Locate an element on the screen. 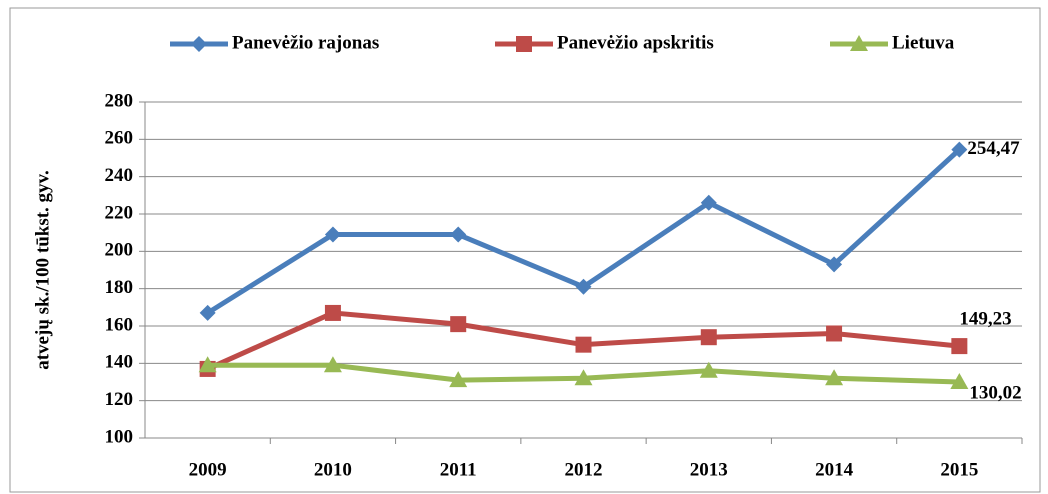 The width and height of the screenshot is (1048, 494). y-axis-label: atvejų sk./100 tūkst. gyv. is located at coordinates (42, 270).